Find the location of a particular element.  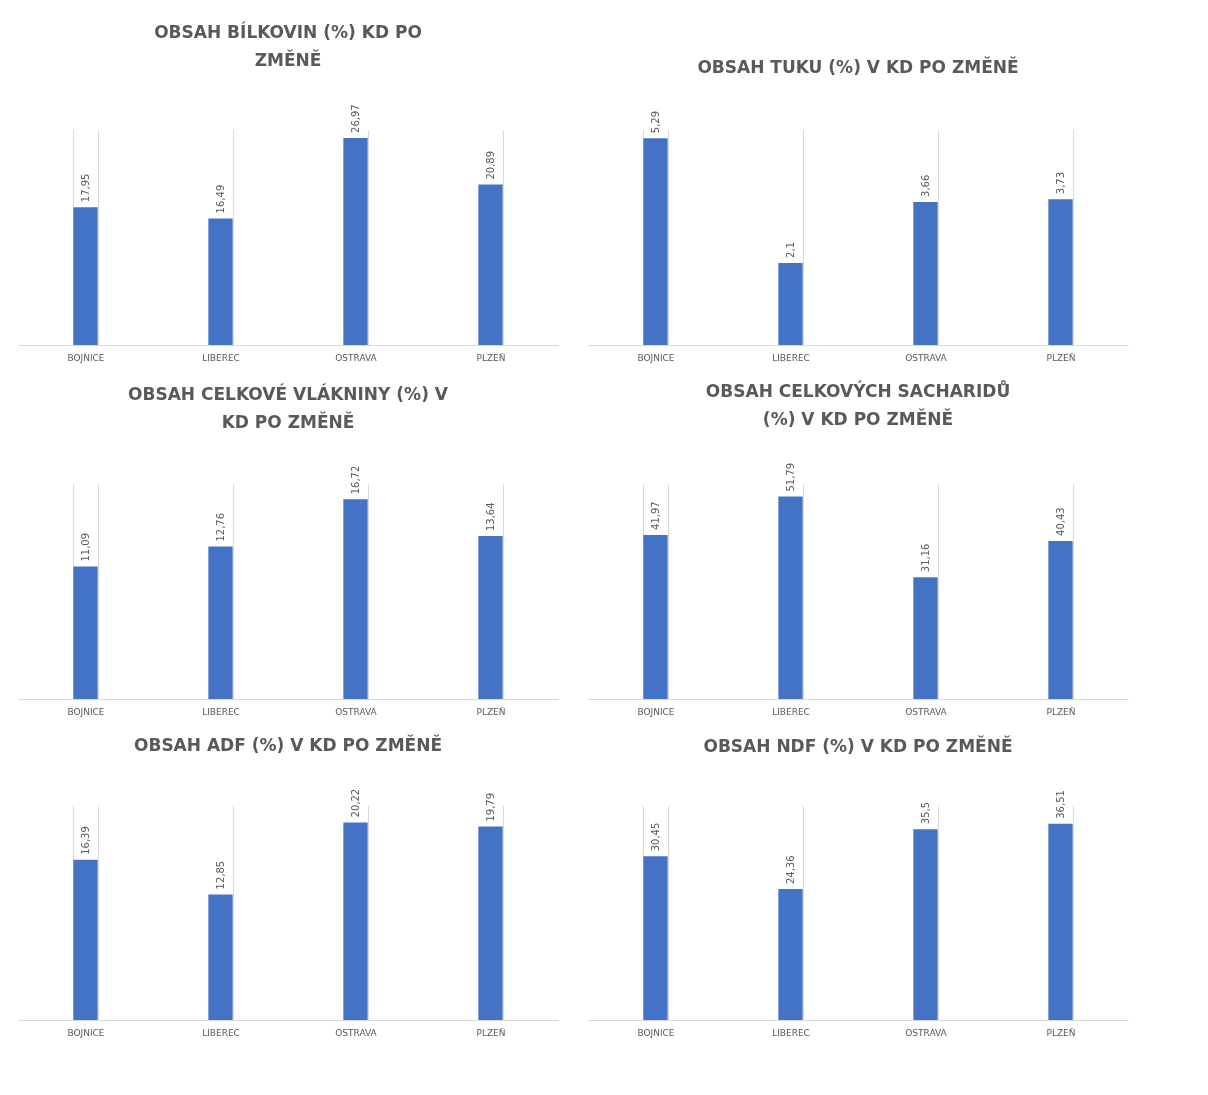

data-label: 12,85 is located at coordinates (220, 875).